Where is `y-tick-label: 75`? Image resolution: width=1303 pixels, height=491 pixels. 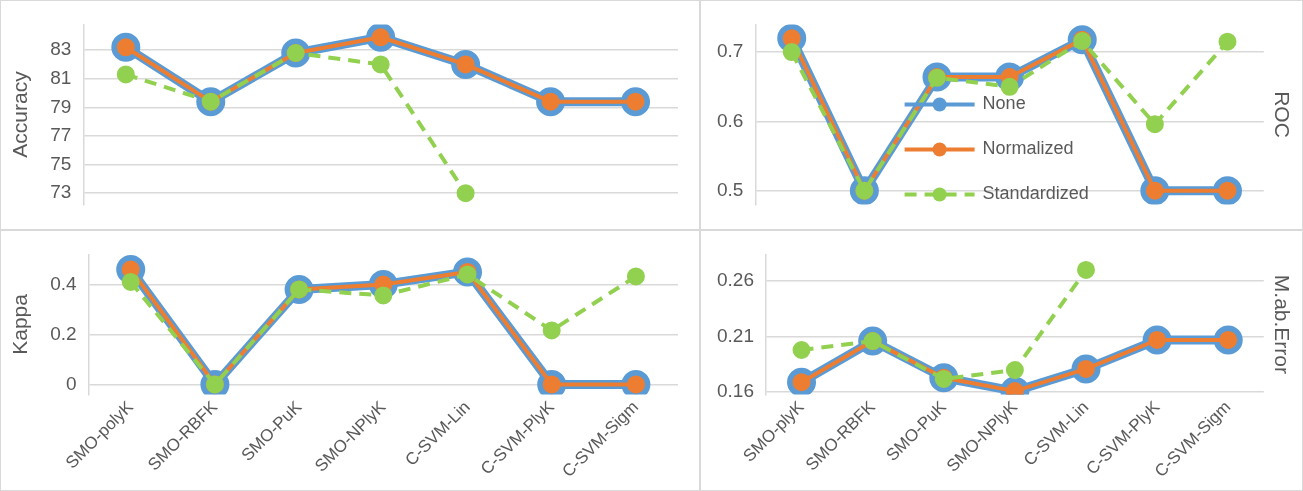
y-tick-label: 75 is located at coordinates (61, 163).